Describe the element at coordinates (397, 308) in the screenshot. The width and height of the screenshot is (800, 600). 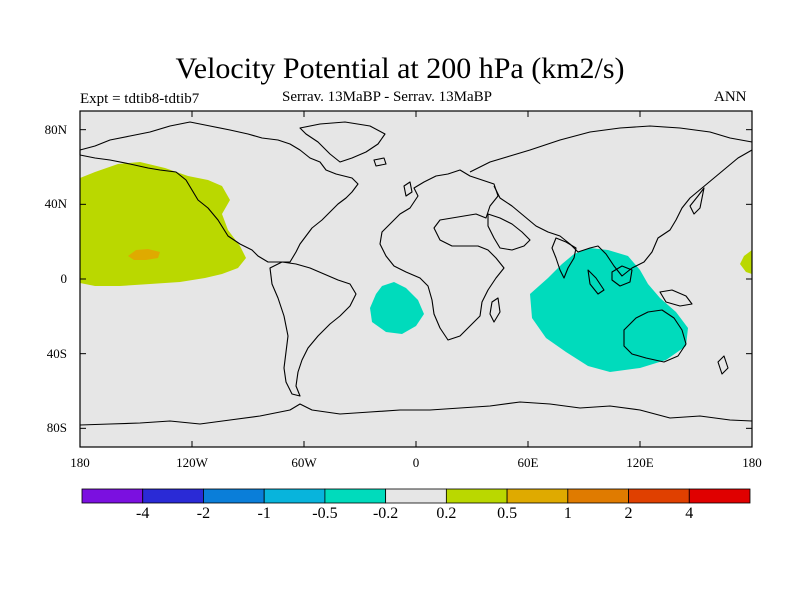
I see `negative-anomaly-south-atlantic` at that location.